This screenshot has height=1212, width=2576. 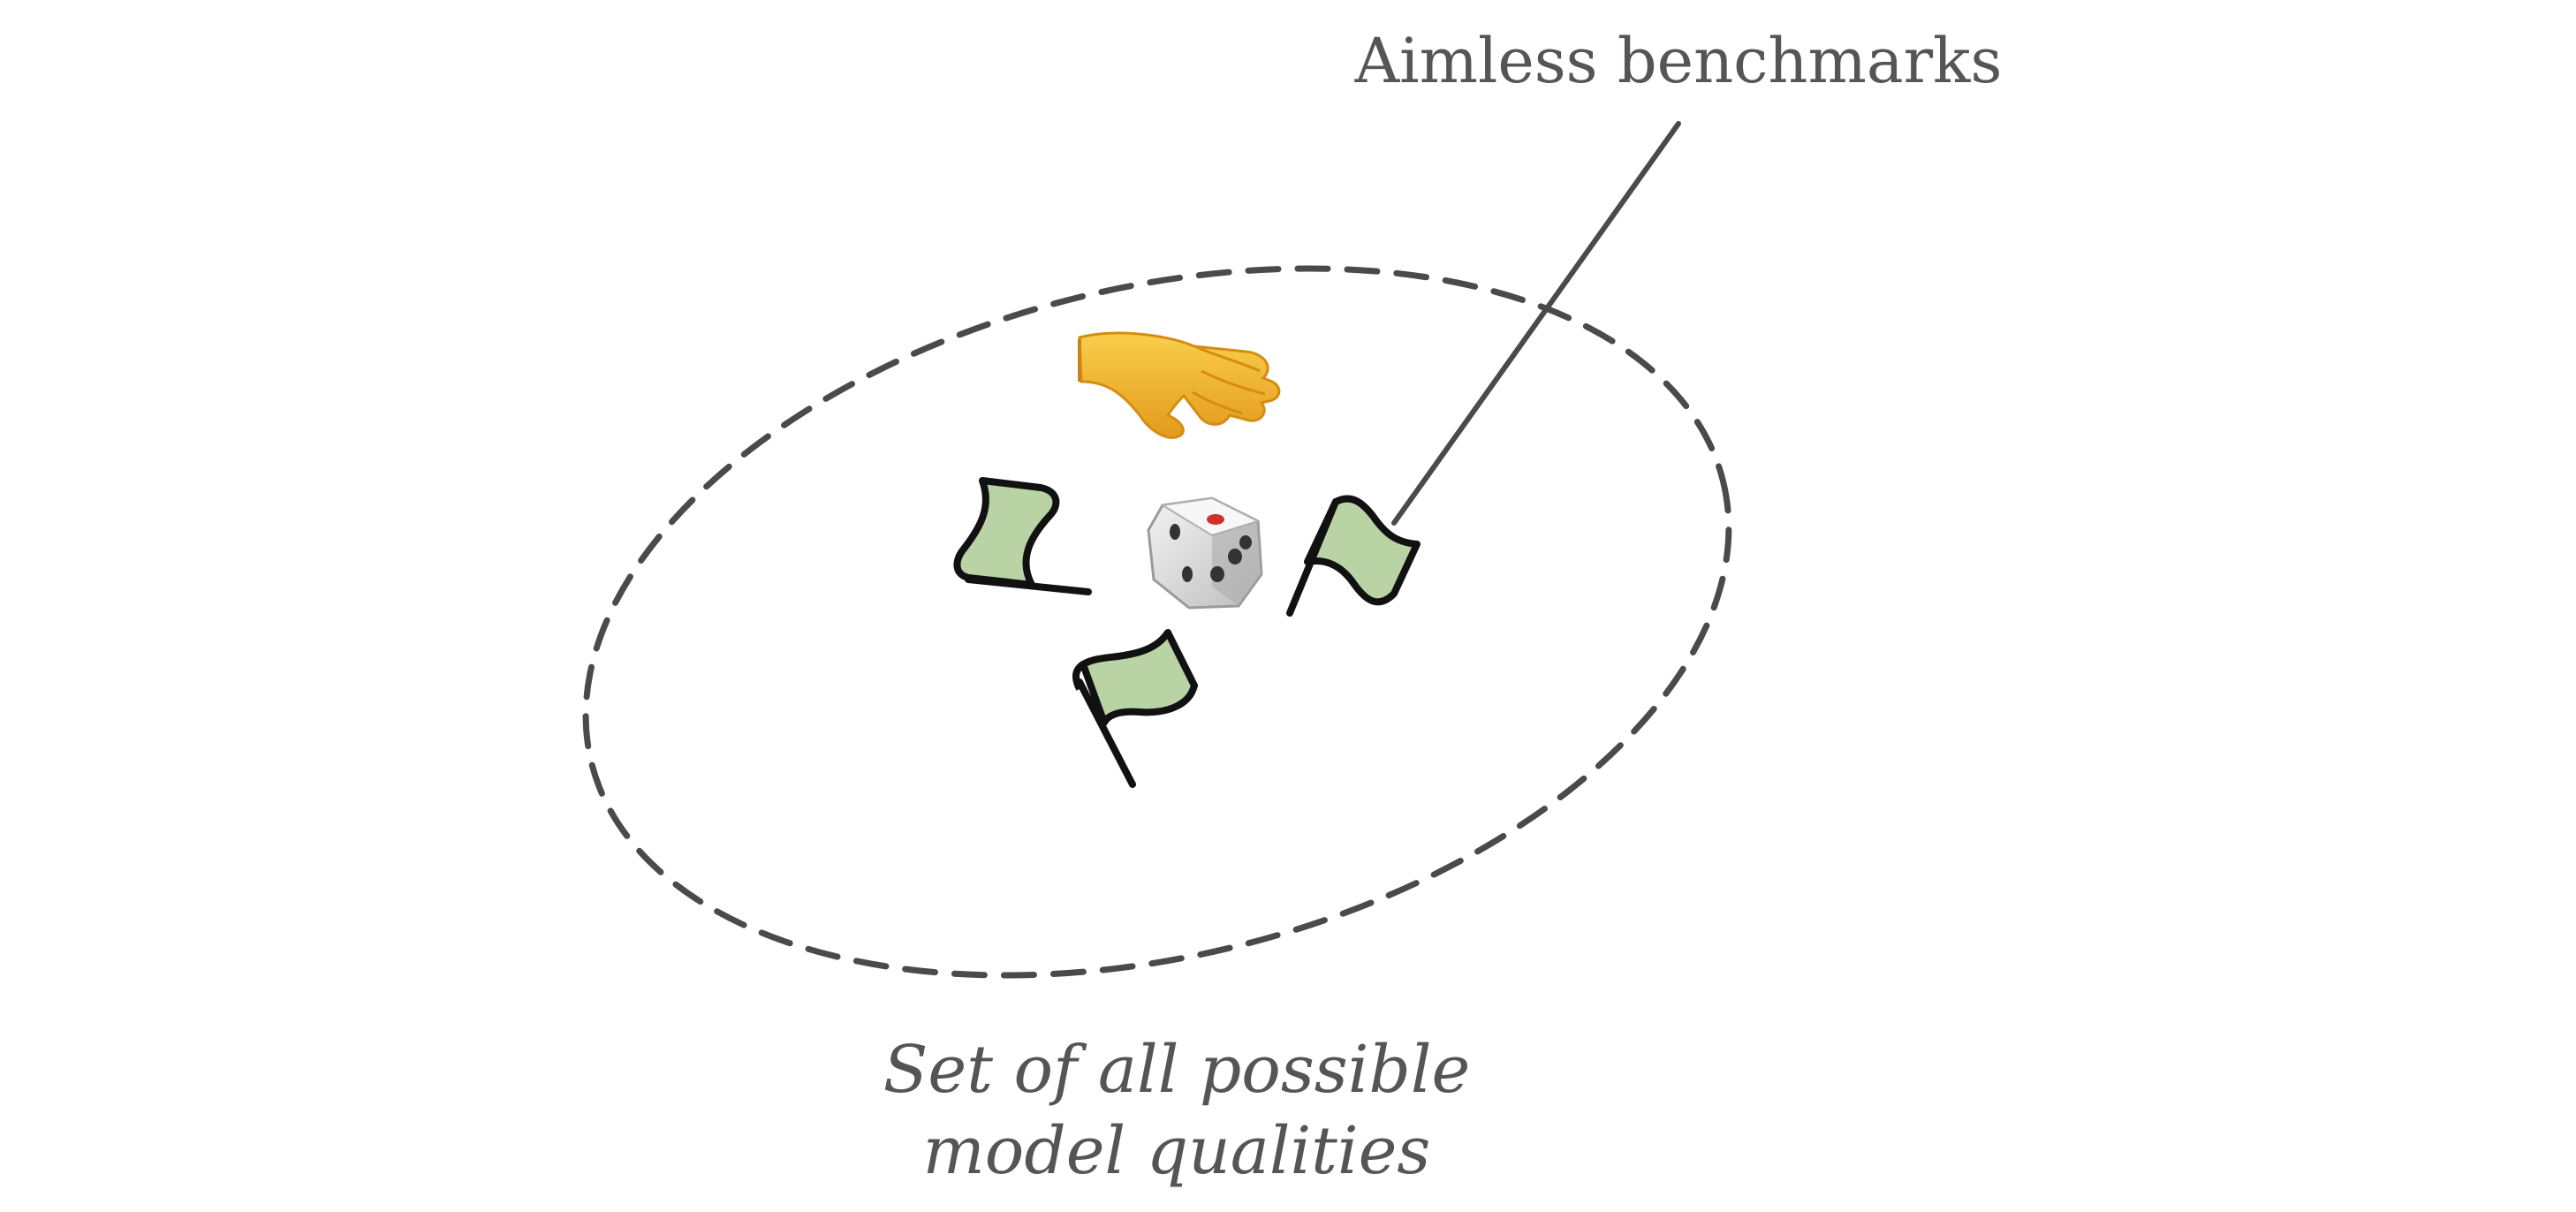 I want to click on flag-icon-left, so click(x=1023, y=536).